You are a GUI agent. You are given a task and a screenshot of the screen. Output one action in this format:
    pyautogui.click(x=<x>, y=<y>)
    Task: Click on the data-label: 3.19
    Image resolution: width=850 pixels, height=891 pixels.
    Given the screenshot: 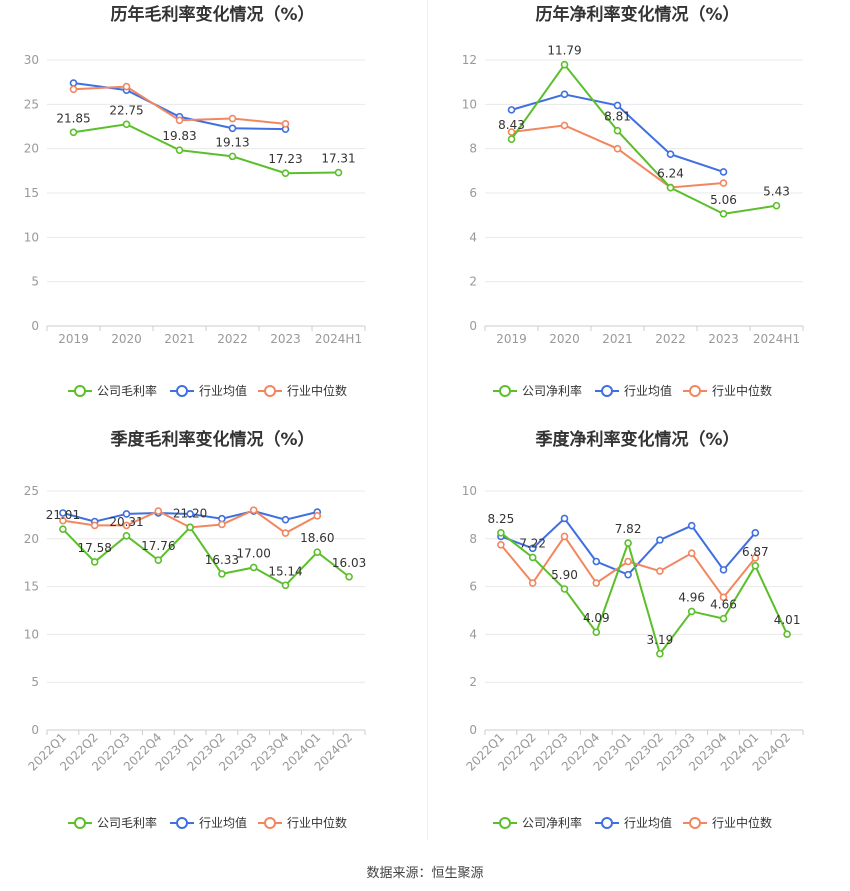 What is the action you would take?
    pyautogui.click(x=660, y=640)
    